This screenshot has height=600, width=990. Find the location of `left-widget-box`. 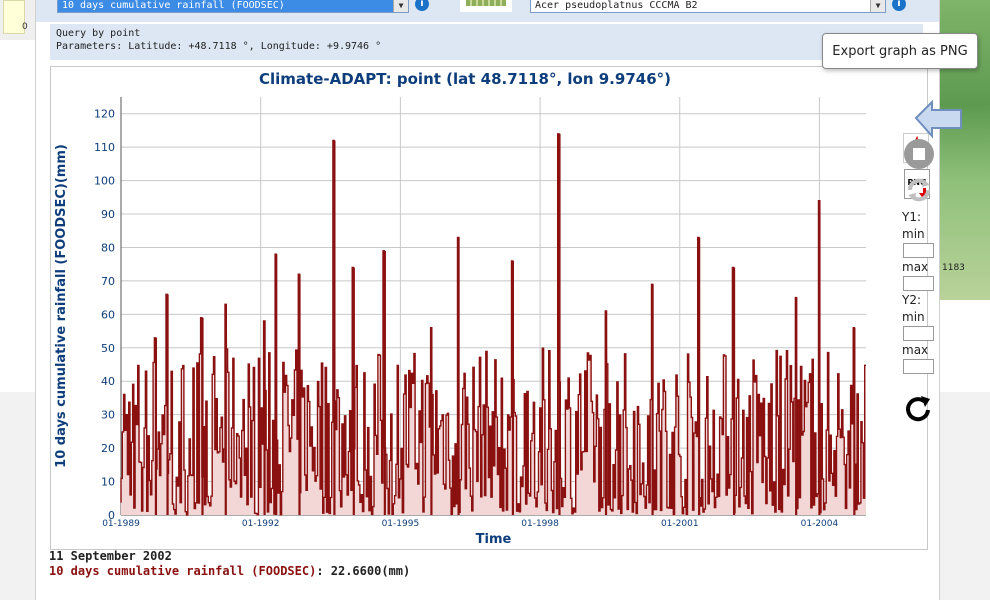

left-widget-box is located at coordinates (14, 17).